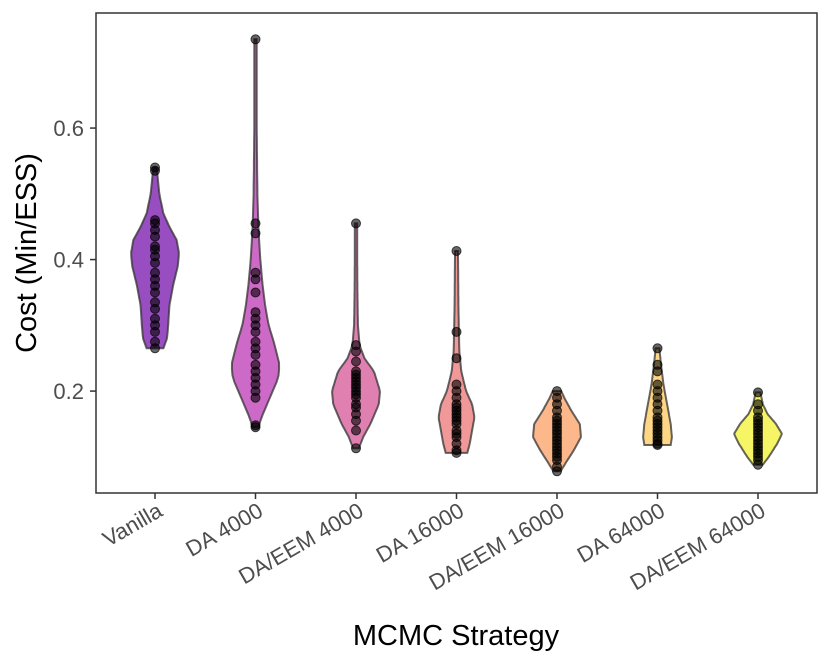 This screenshot has height=669, width=830. I want to click on y-tick-label: 0.2, so click(68, 391).